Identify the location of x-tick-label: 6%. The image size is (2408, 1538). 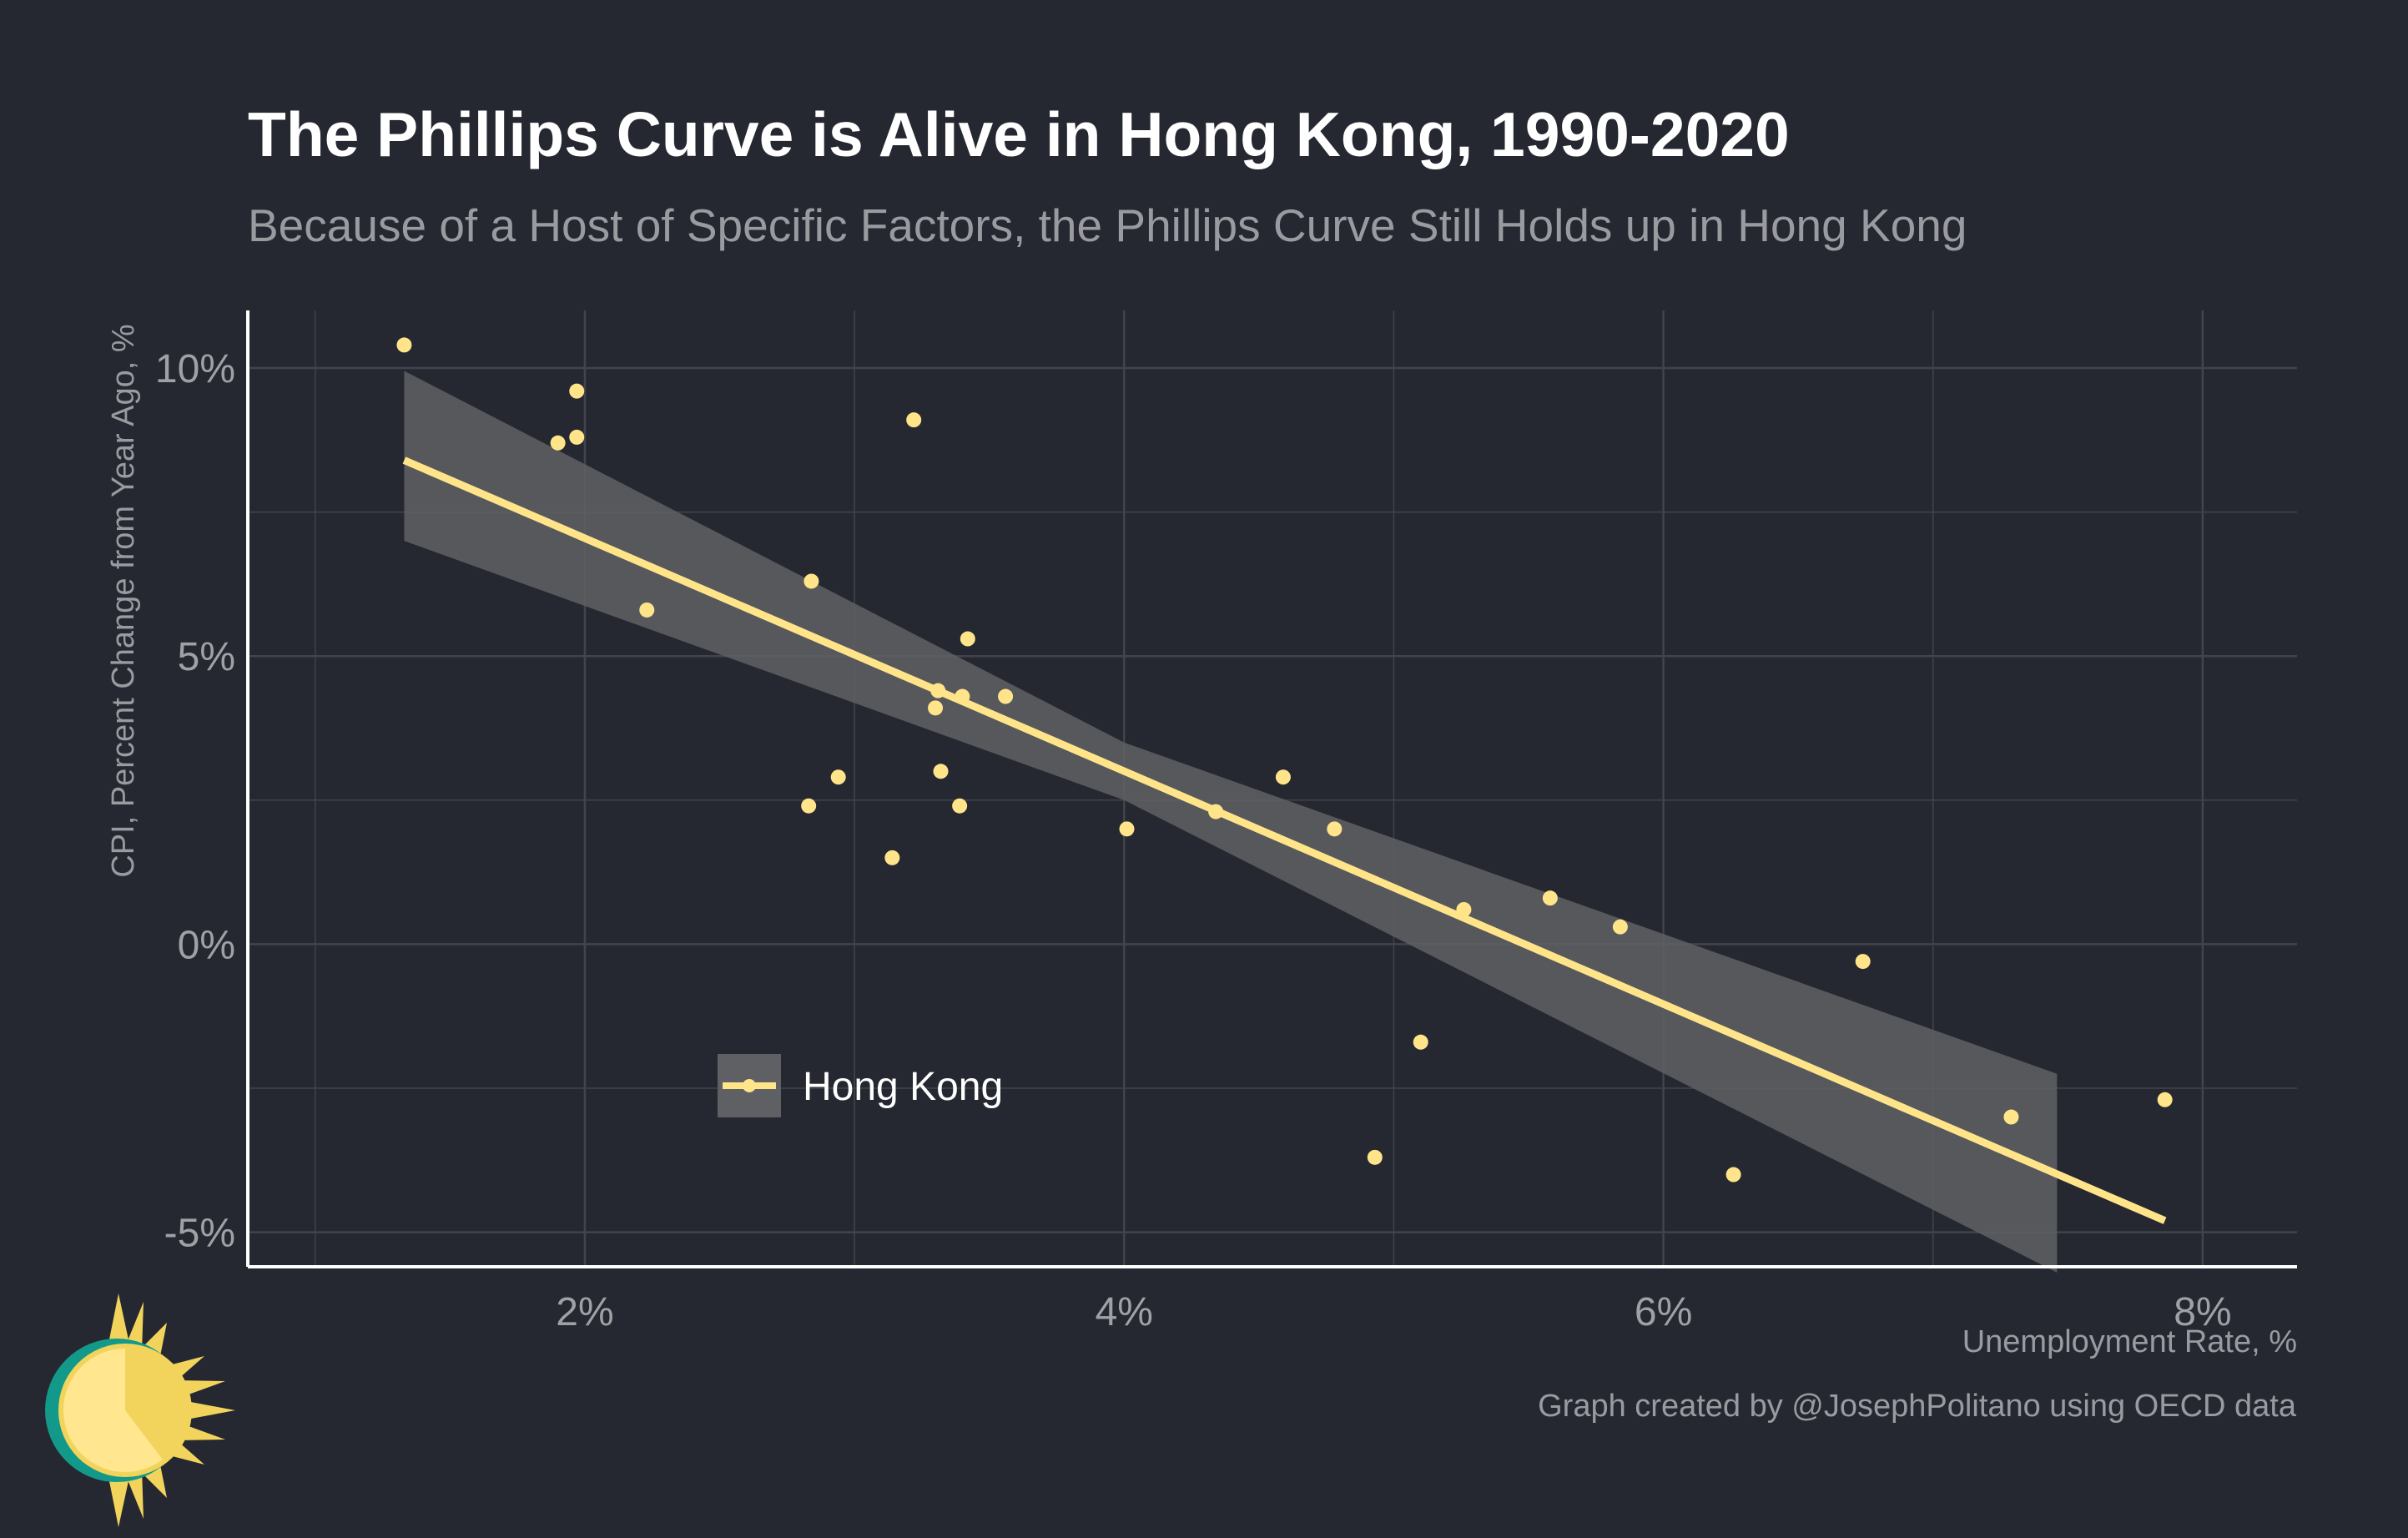
(1663, 1312).